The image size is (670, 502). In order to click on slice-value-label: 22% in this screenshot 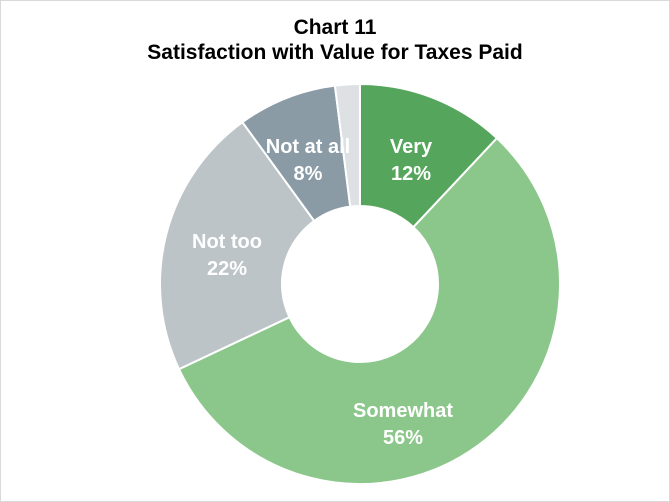, I will do `click(227, 269)`.